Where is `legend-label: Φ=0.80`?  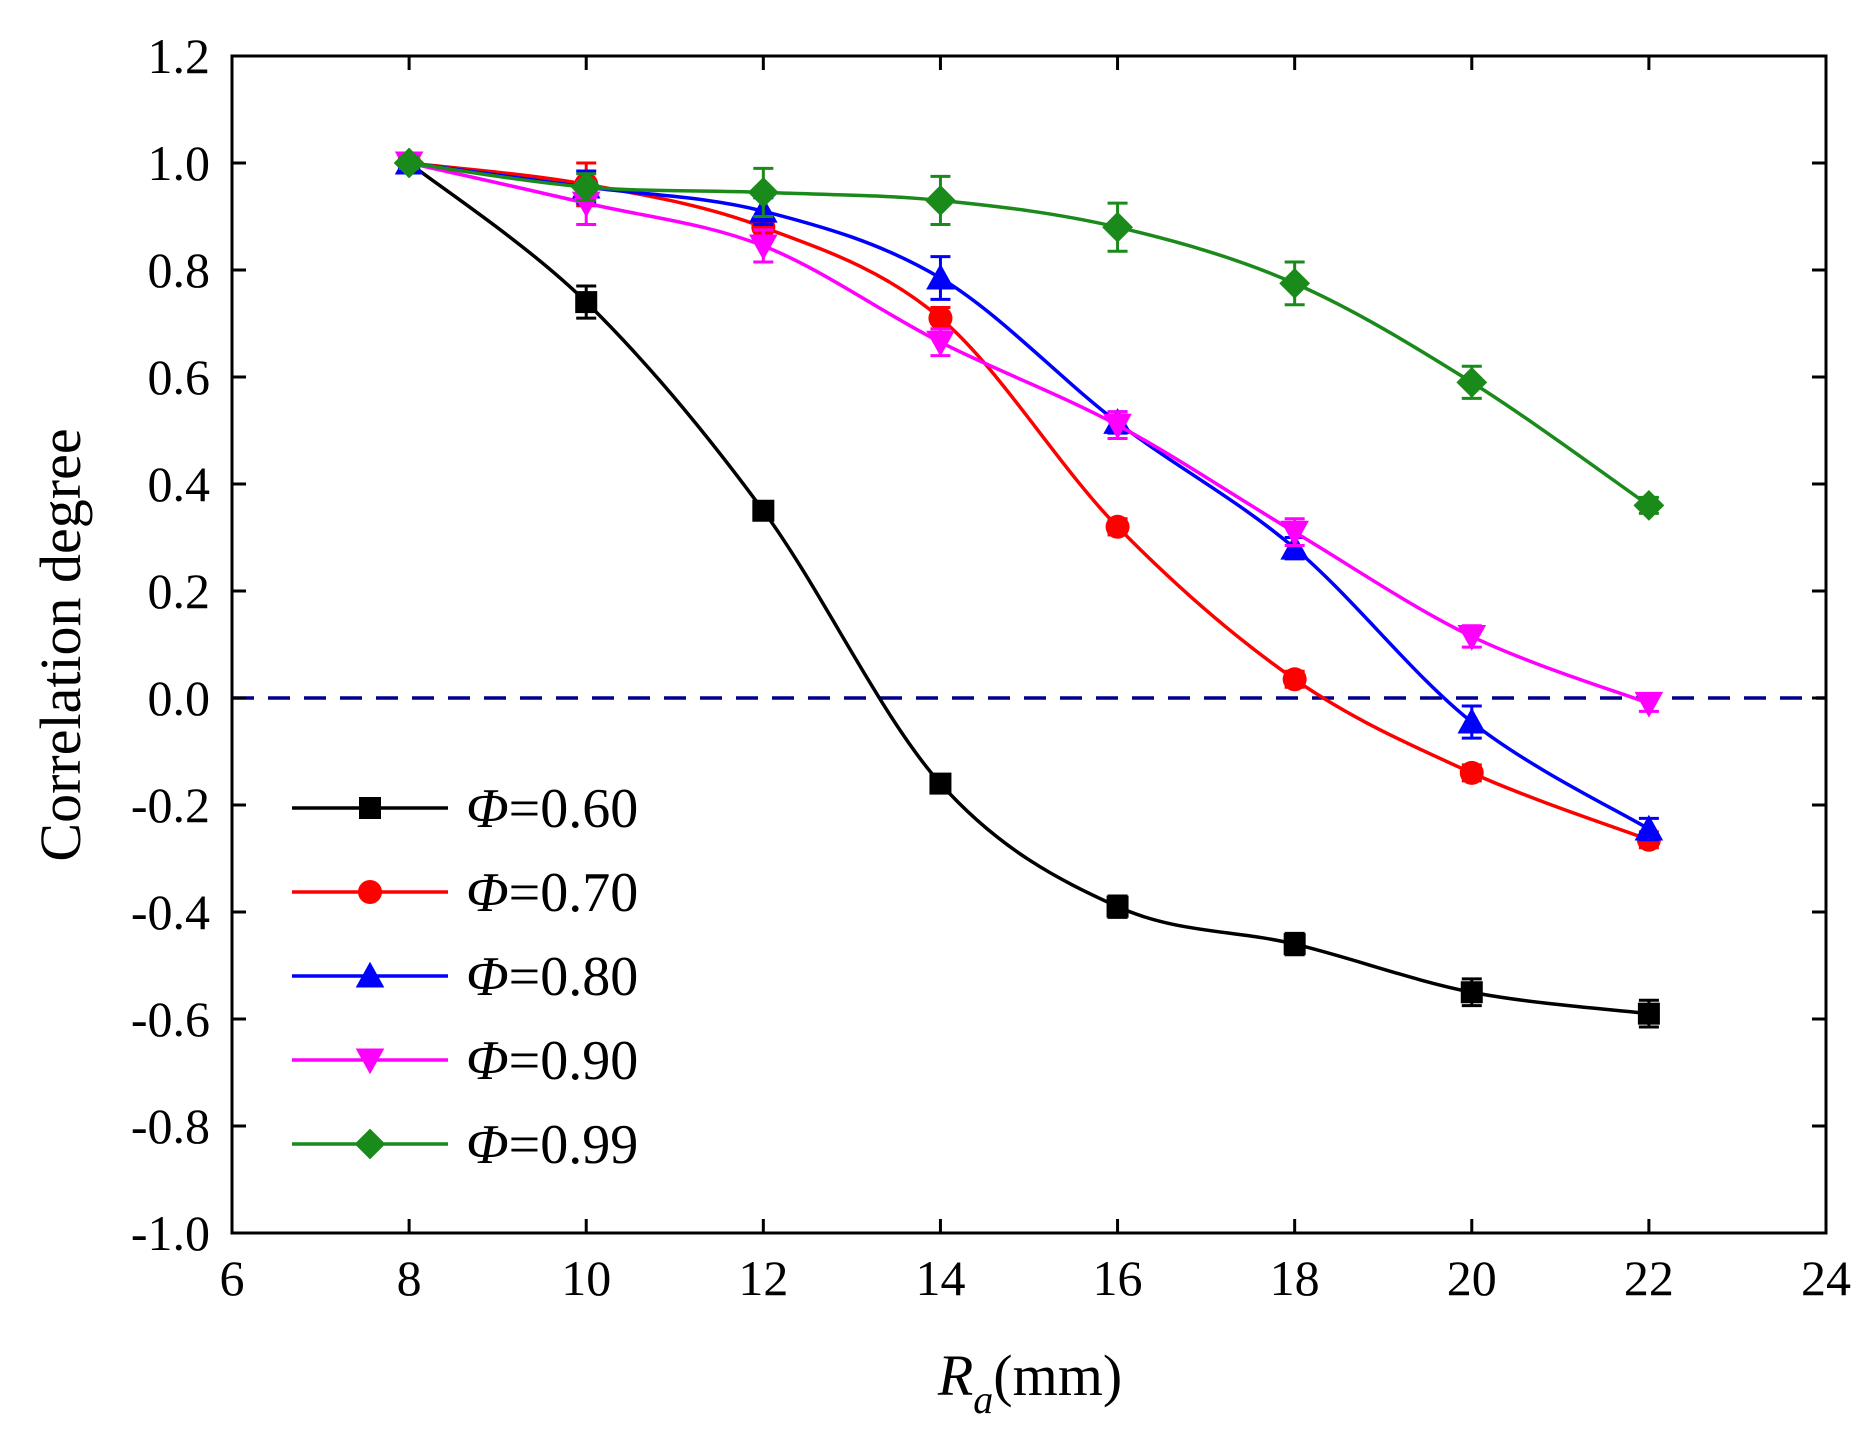 legend-label: Φ=0.80 is located at coordinates (552, 977).